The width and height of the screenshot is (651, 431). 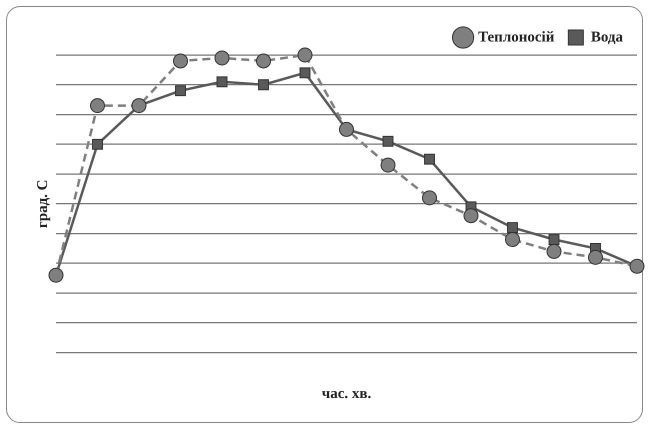 I want to click on legend-label: Теплоносій, so click(x=516, y=37).